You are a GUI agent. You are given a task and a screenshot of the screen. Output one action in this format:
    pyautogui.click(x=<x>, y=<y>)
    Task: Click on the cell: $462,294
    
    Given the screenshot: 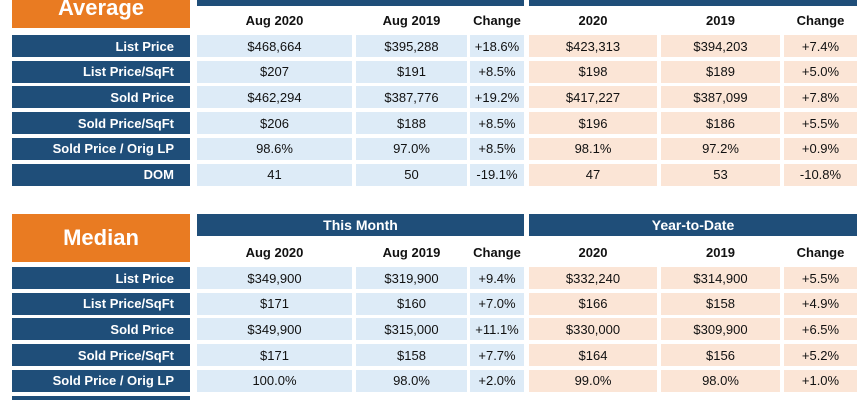 What is the action you would take?
    pyautogui.click(x=274, y=97)
    